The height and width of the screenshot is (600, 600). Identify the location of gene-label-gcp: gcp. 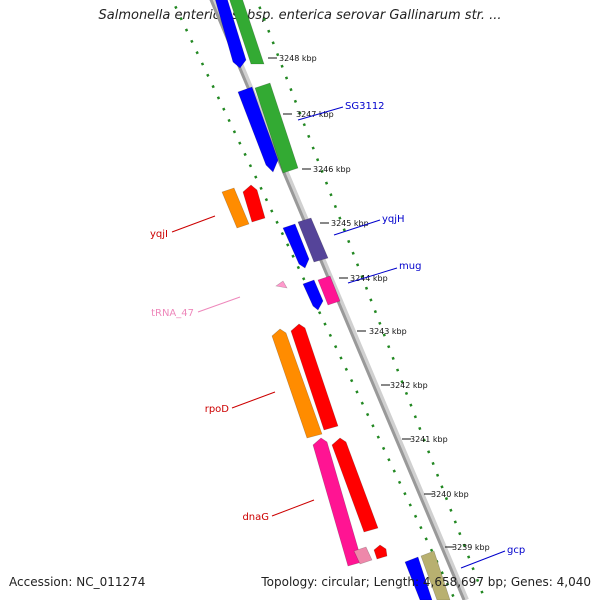
(516, 550).